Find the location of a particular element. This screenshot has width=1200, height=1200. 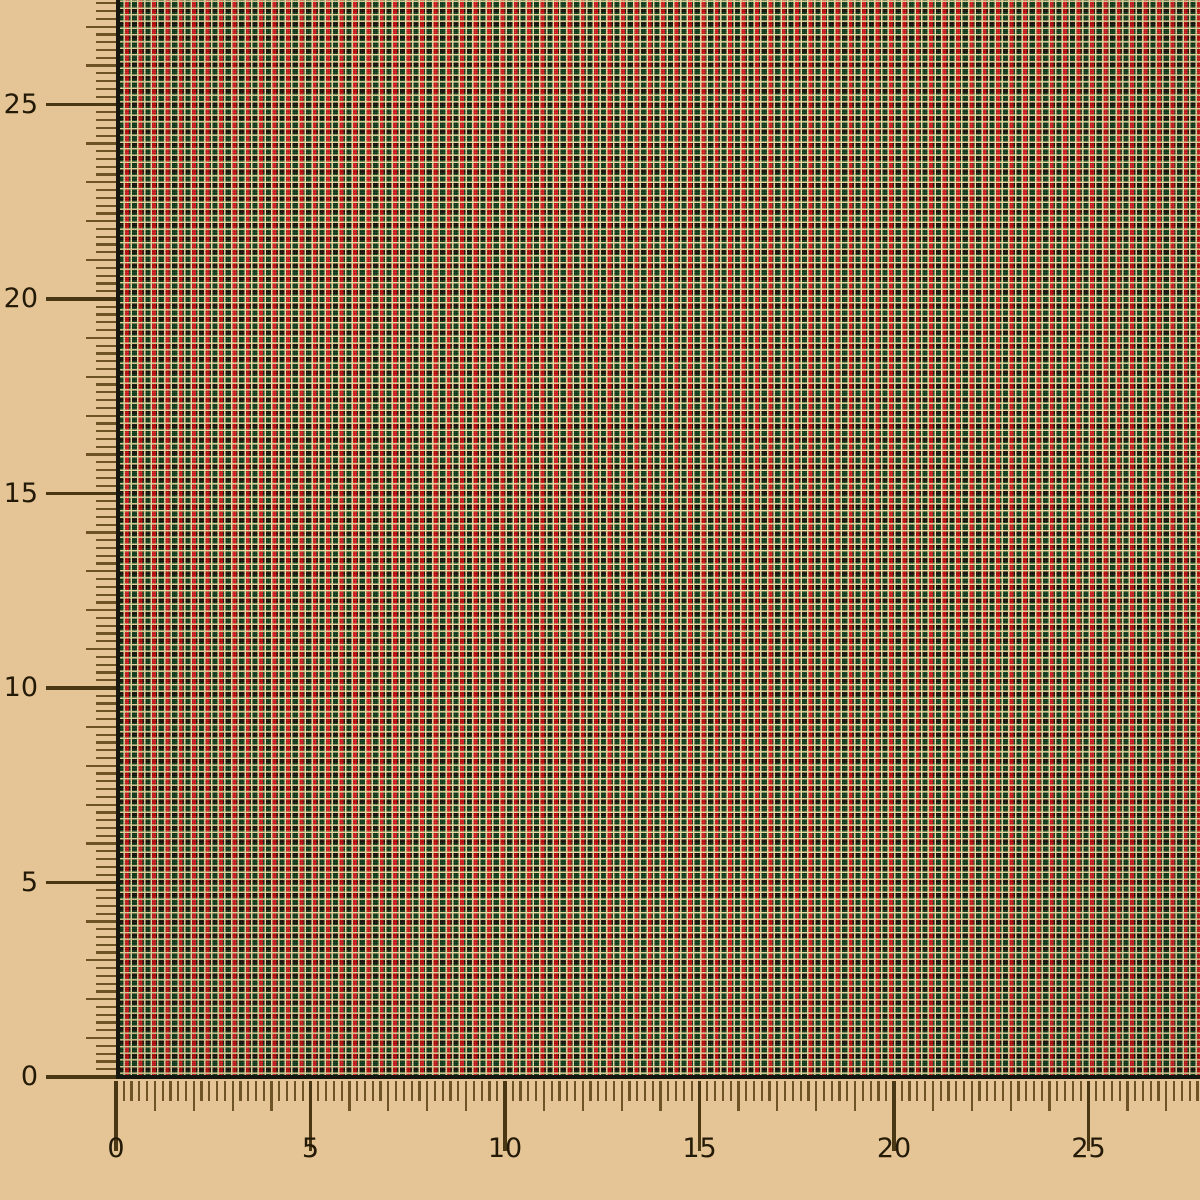

ruler-x-label: 5 is located at coordinates (310, 1148).